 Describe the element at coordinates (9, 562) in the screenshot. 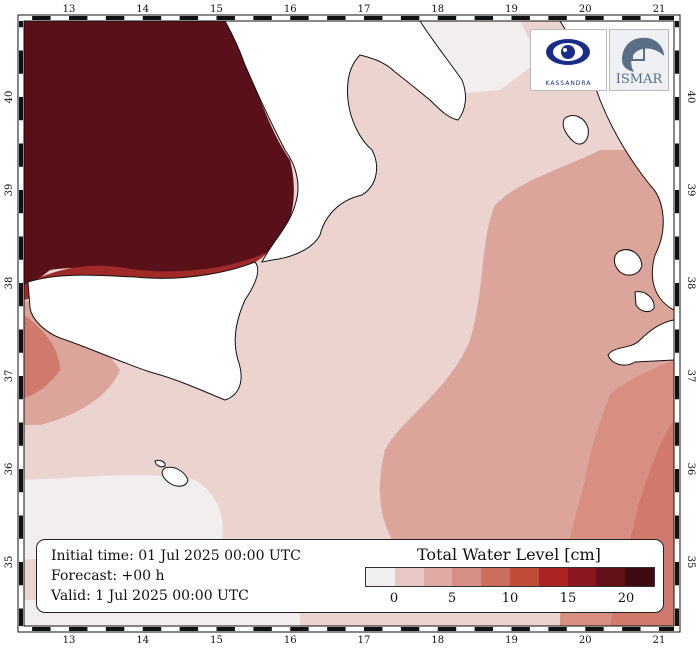

I see `latitude-tick-left: 35` at that location.